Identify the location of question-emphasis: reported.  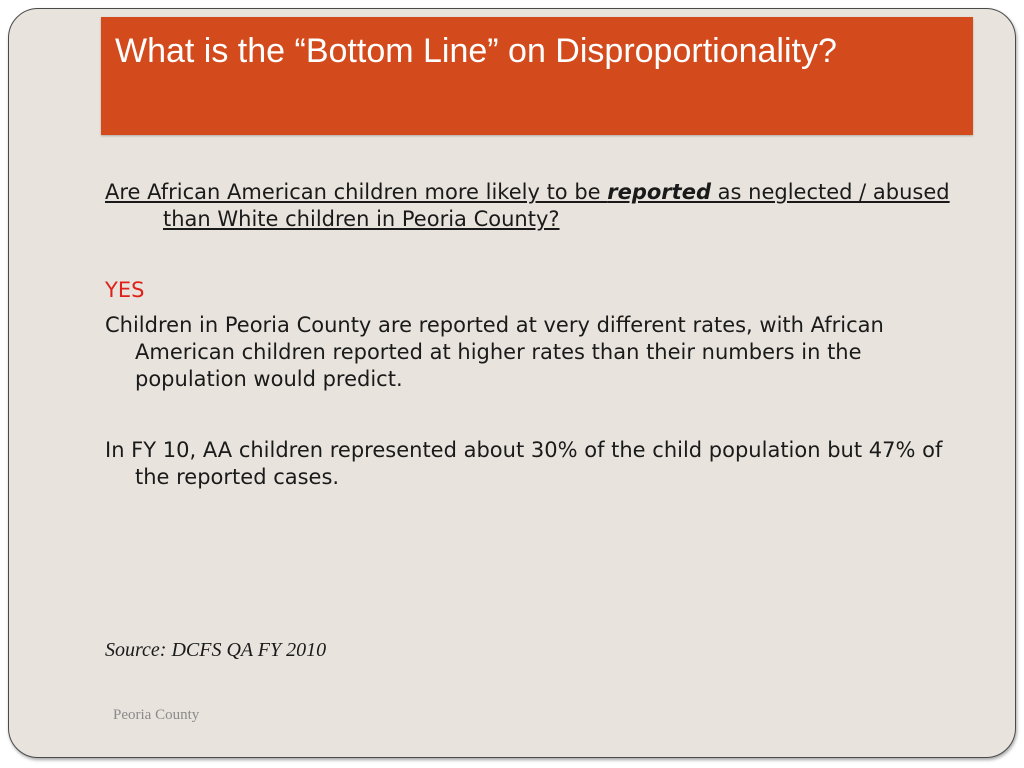
(659, 192).